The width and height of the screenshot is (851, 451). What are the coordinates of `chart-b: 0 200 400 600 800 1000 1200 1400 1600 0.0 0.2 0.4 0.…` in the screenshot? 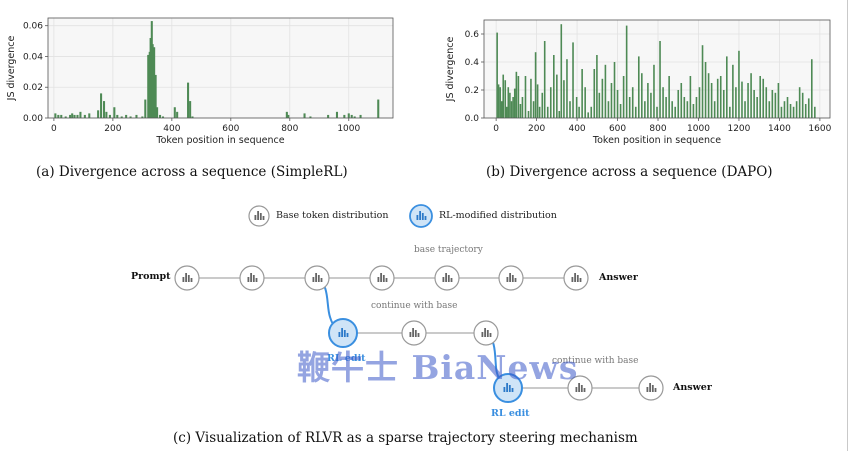 It's located at (638, 82).